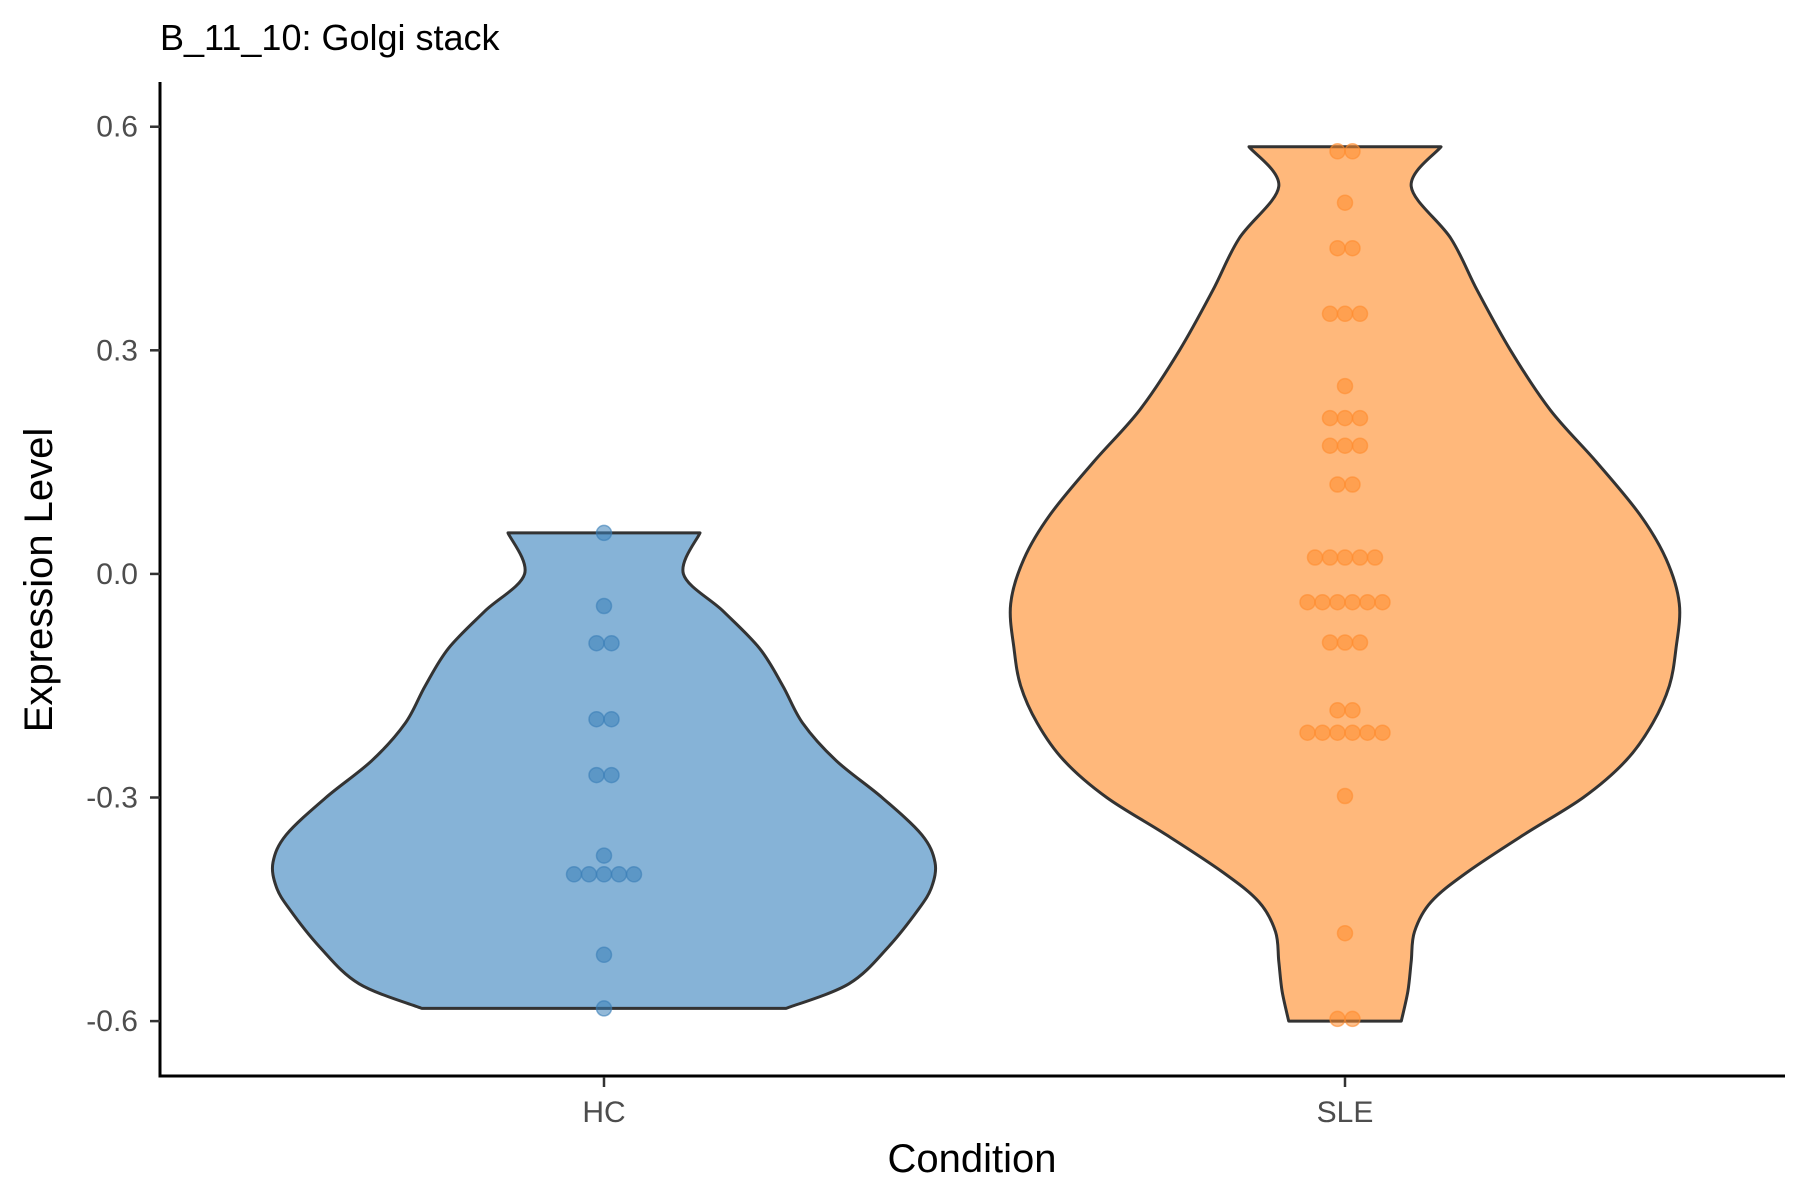 The height and width of the screenshot is (1200, 1800). I want to click on y-tick-label: 0.0, so click(117, 574).